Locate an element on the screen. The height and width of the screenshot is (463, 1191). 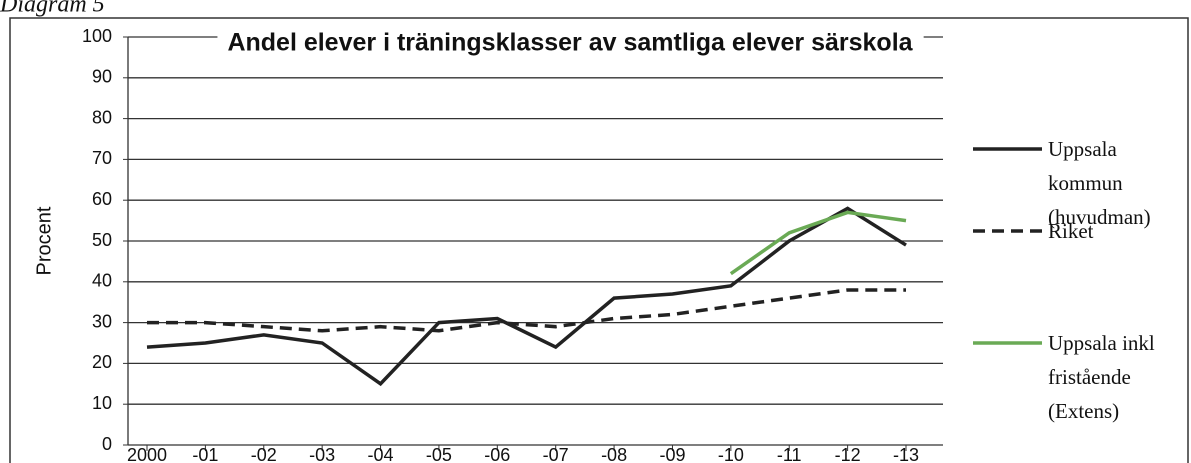
subtitle: Diagram 5 is located at coordinates (52, 9).